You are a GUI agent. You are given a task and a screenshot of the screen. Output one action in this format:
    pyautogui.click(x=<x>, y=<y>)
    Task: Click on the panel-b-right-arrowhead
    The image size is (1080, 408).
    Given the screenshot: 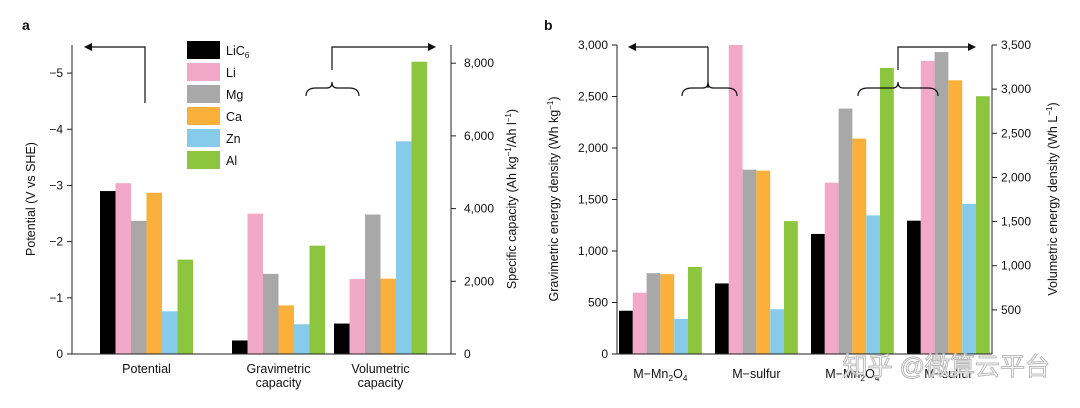 What is the action you would take?
    pyautogui.click(x=972, y=47)
    